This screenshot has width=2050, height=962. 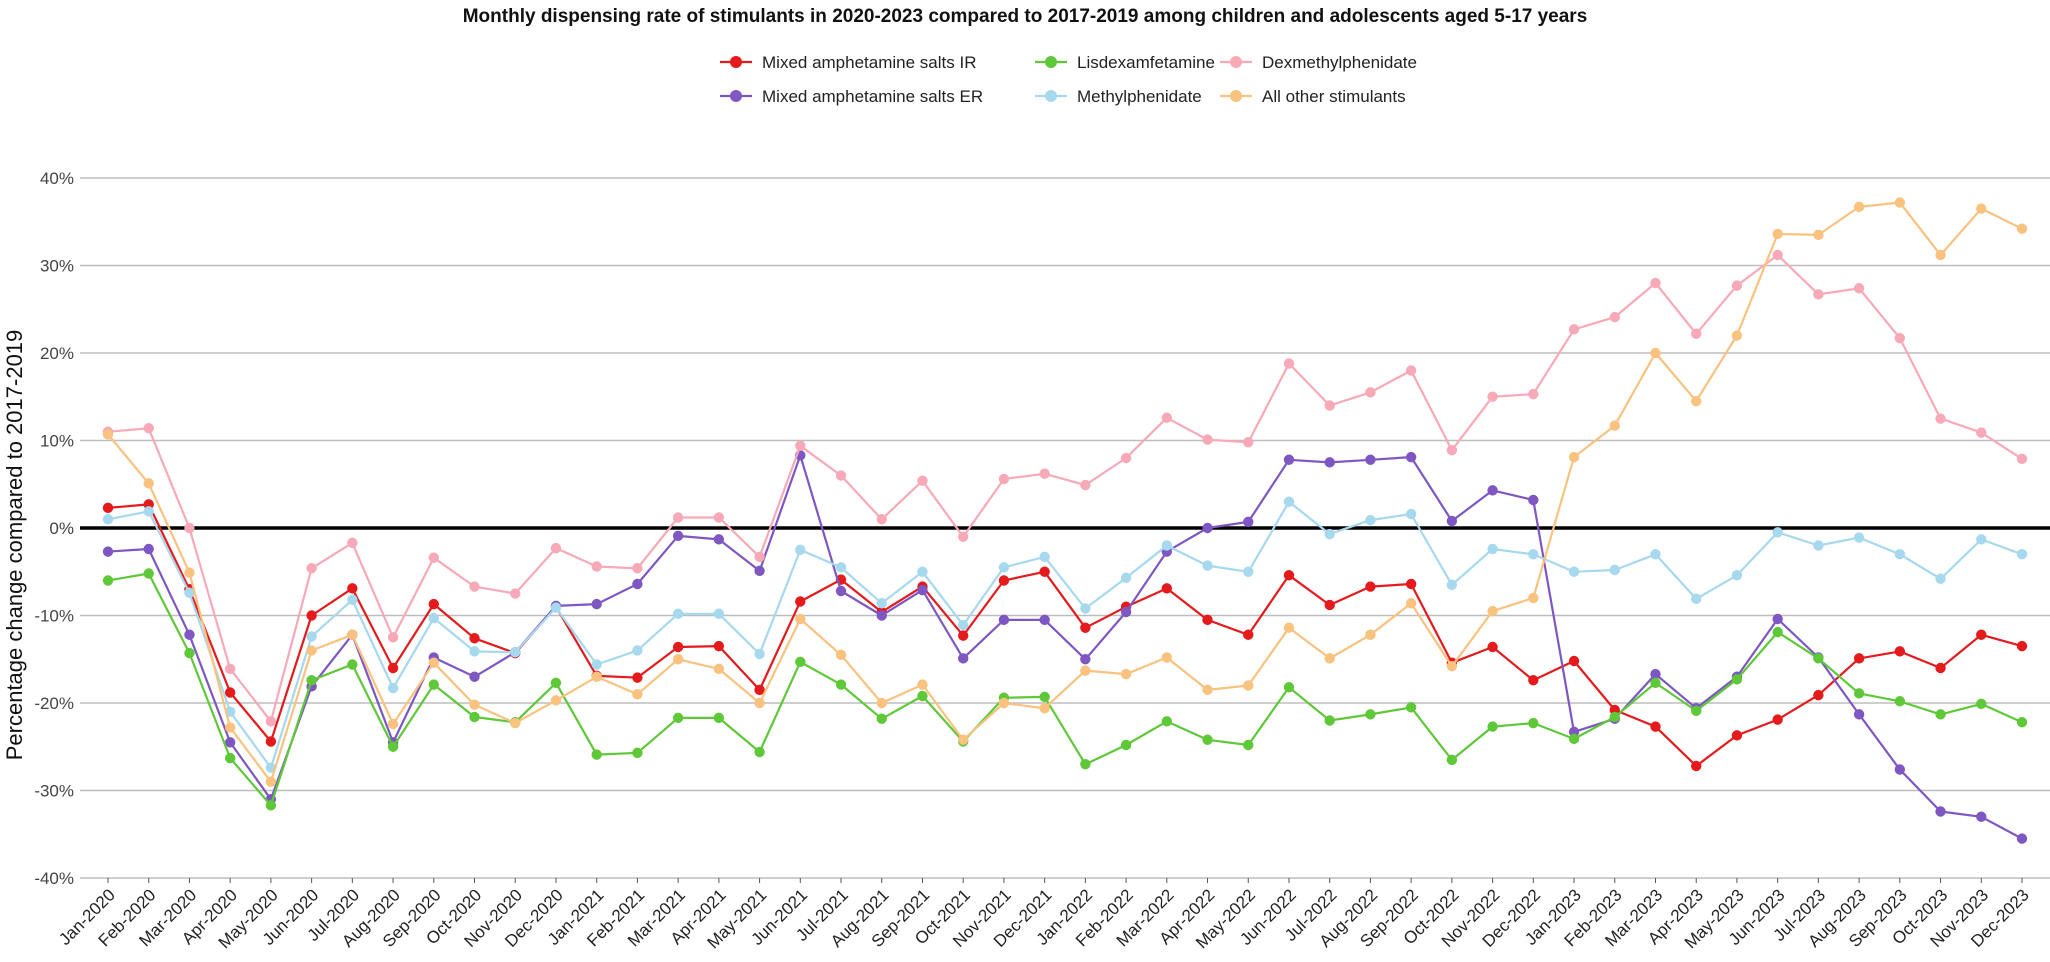 What do you see at coordinates (54, 791) in the screenshot?
I see `y-tick-label: -30%` at bounding box center [54, 791].